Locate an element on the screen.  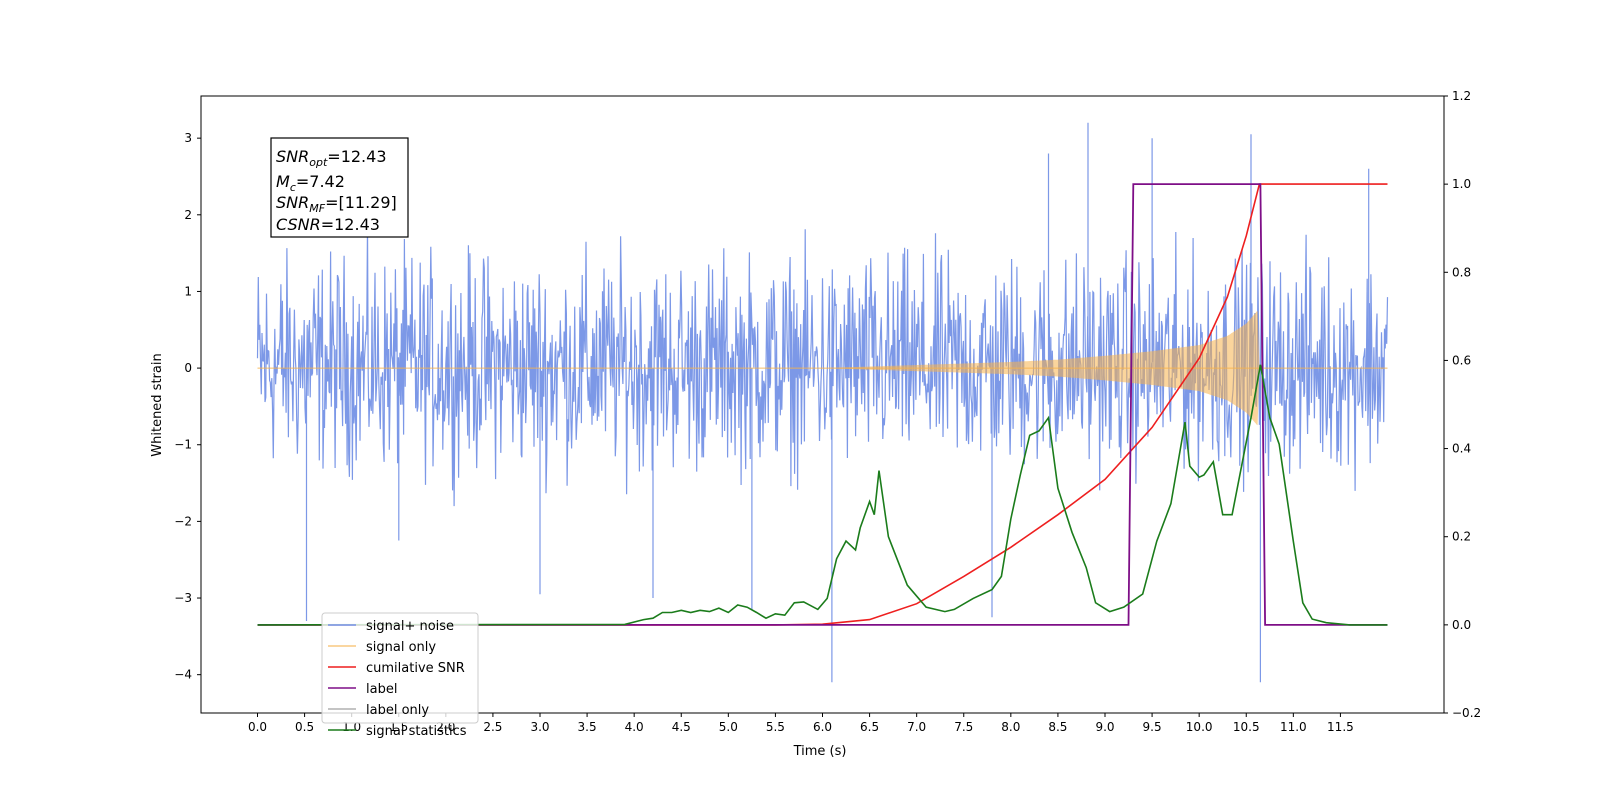
x-tick-label: 7.0 is located at coordinates (916, 727).